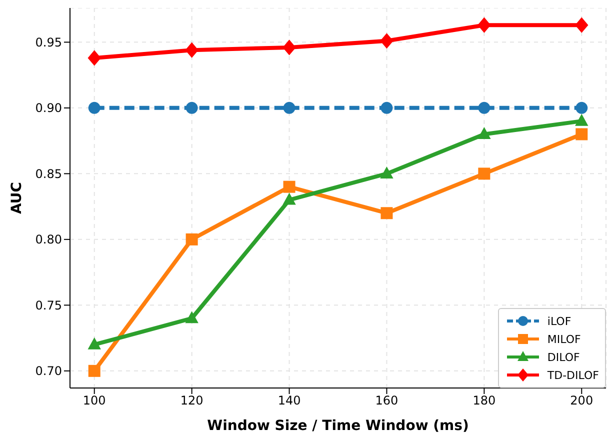 This screenshot has width=609, height=434. Describe the element at coordinates (48, 173) in the screenshot. I see `y-tick-label: 0.85` at that location.